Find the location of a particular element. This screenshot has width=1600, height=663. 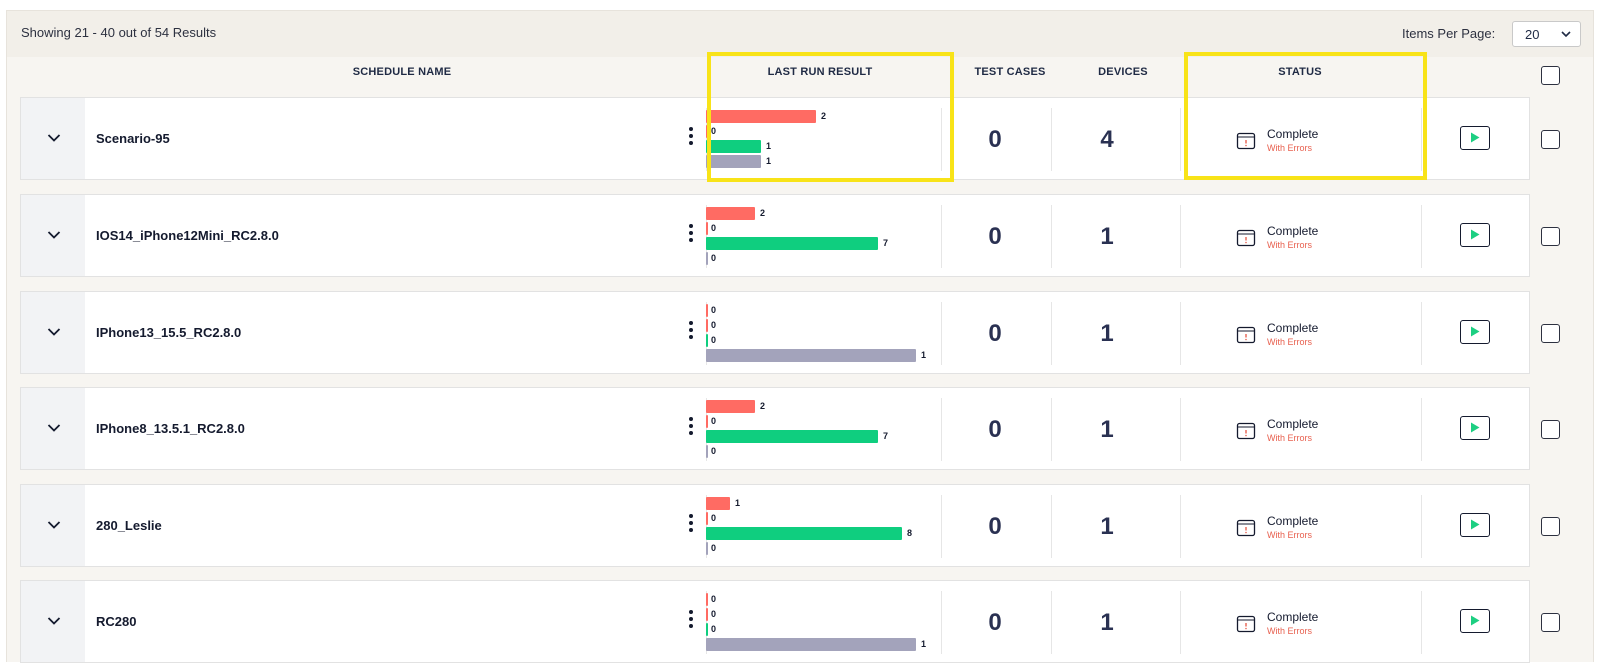

last-run-result-chart: 0 0 0 1 is located at coordinates (821, 334).